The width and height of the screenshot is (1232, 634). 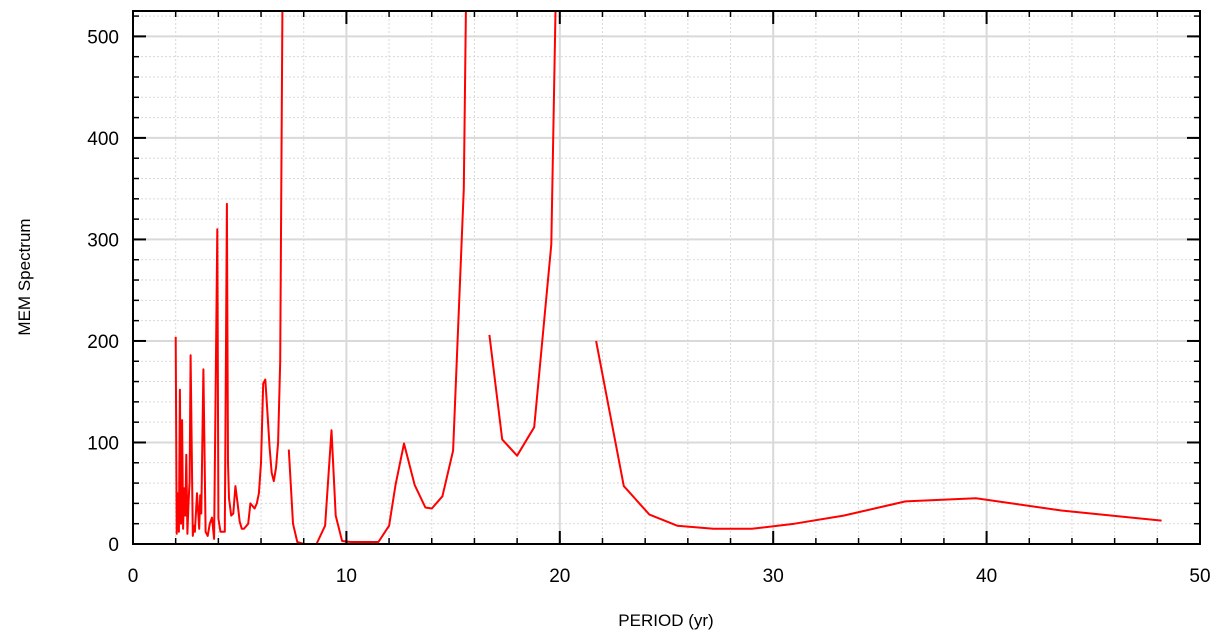 I want to click on x-tick-label: 30, so click(x=773, y=576).